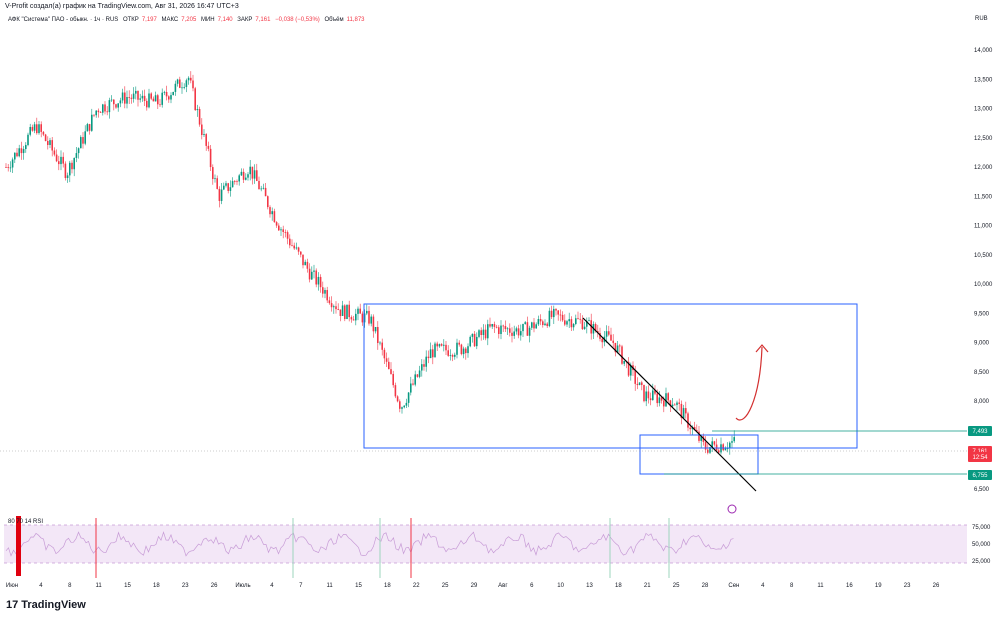  I want to click on price-tick: 9,500, so click(982, 314).